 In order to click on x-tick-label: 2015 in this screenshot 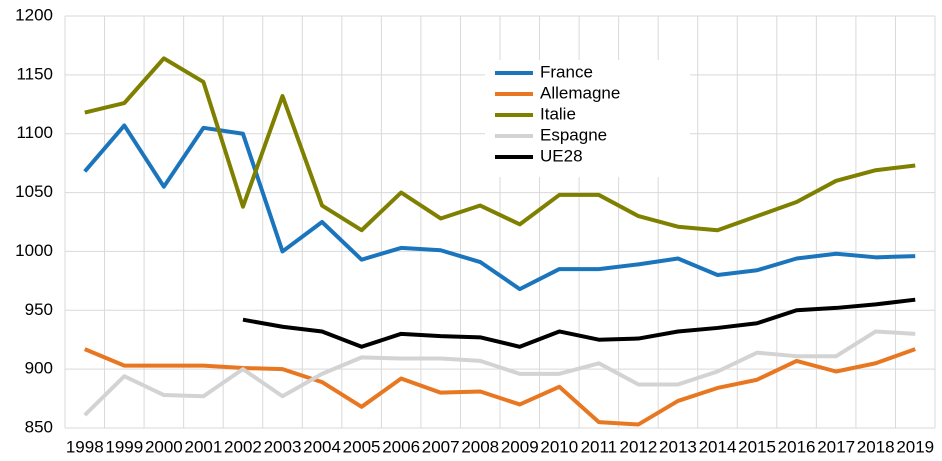, I will do `click(757, 446)`.